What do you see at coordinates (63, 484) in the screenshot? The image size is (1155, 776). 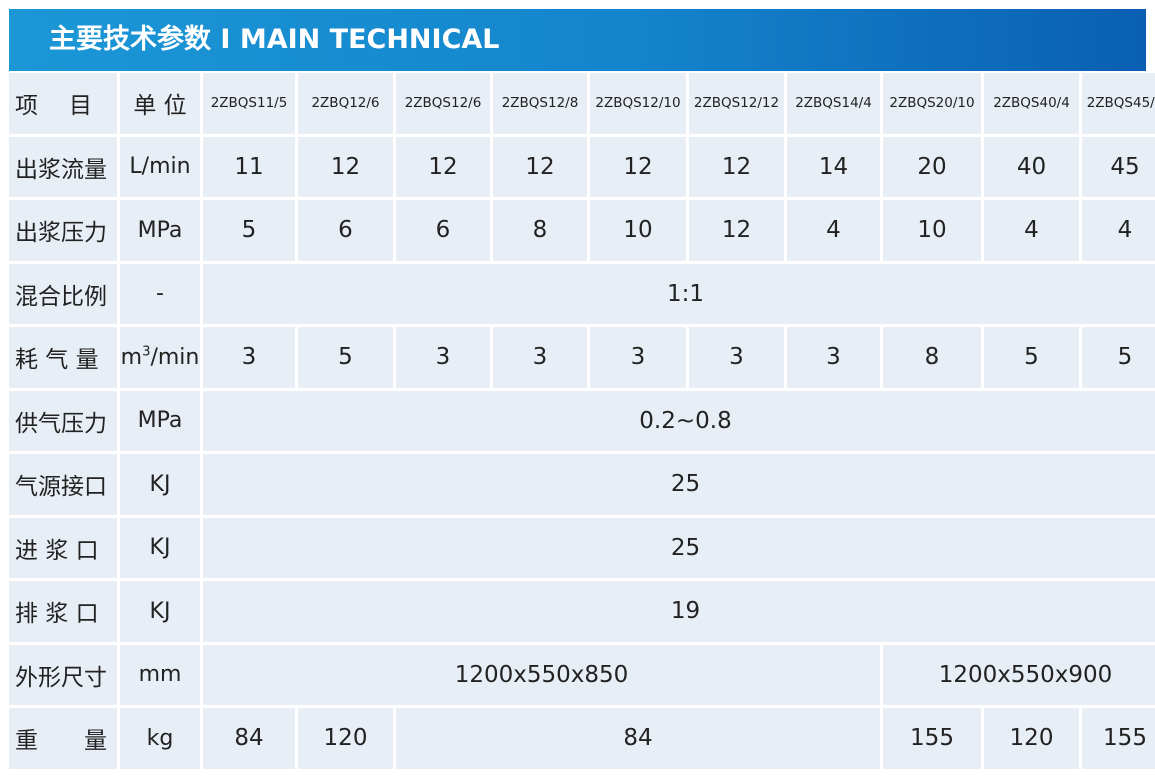 I see `row-label: 气源接口` at bounding box center [63, 484].